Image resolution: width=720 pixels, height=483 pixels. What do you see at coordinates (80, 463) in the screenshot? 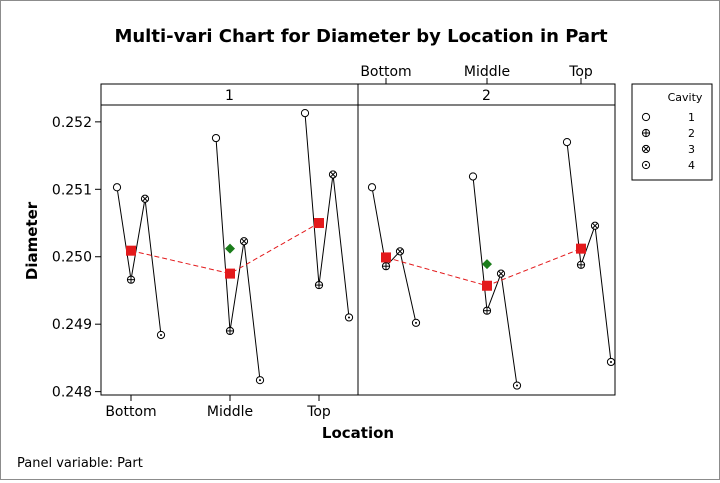
I see `panel-variable-label: Panel variable: Part` at bounding box center [80, 463].